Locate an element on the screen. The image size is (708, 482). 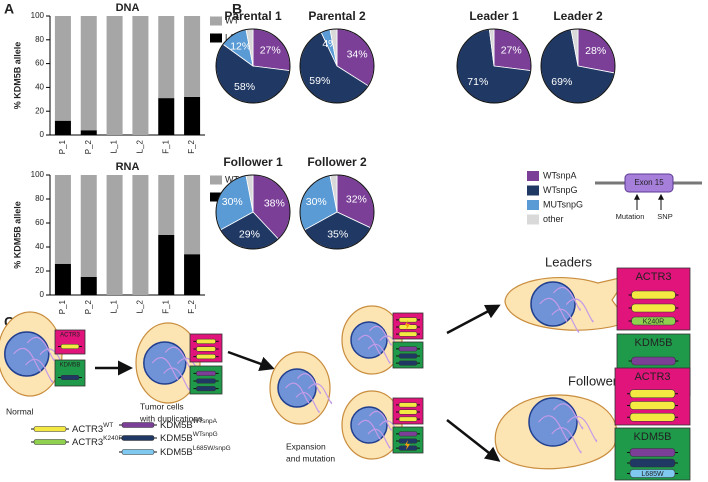
legend-label: ACTR3WT is located at coordinates (92, 428).